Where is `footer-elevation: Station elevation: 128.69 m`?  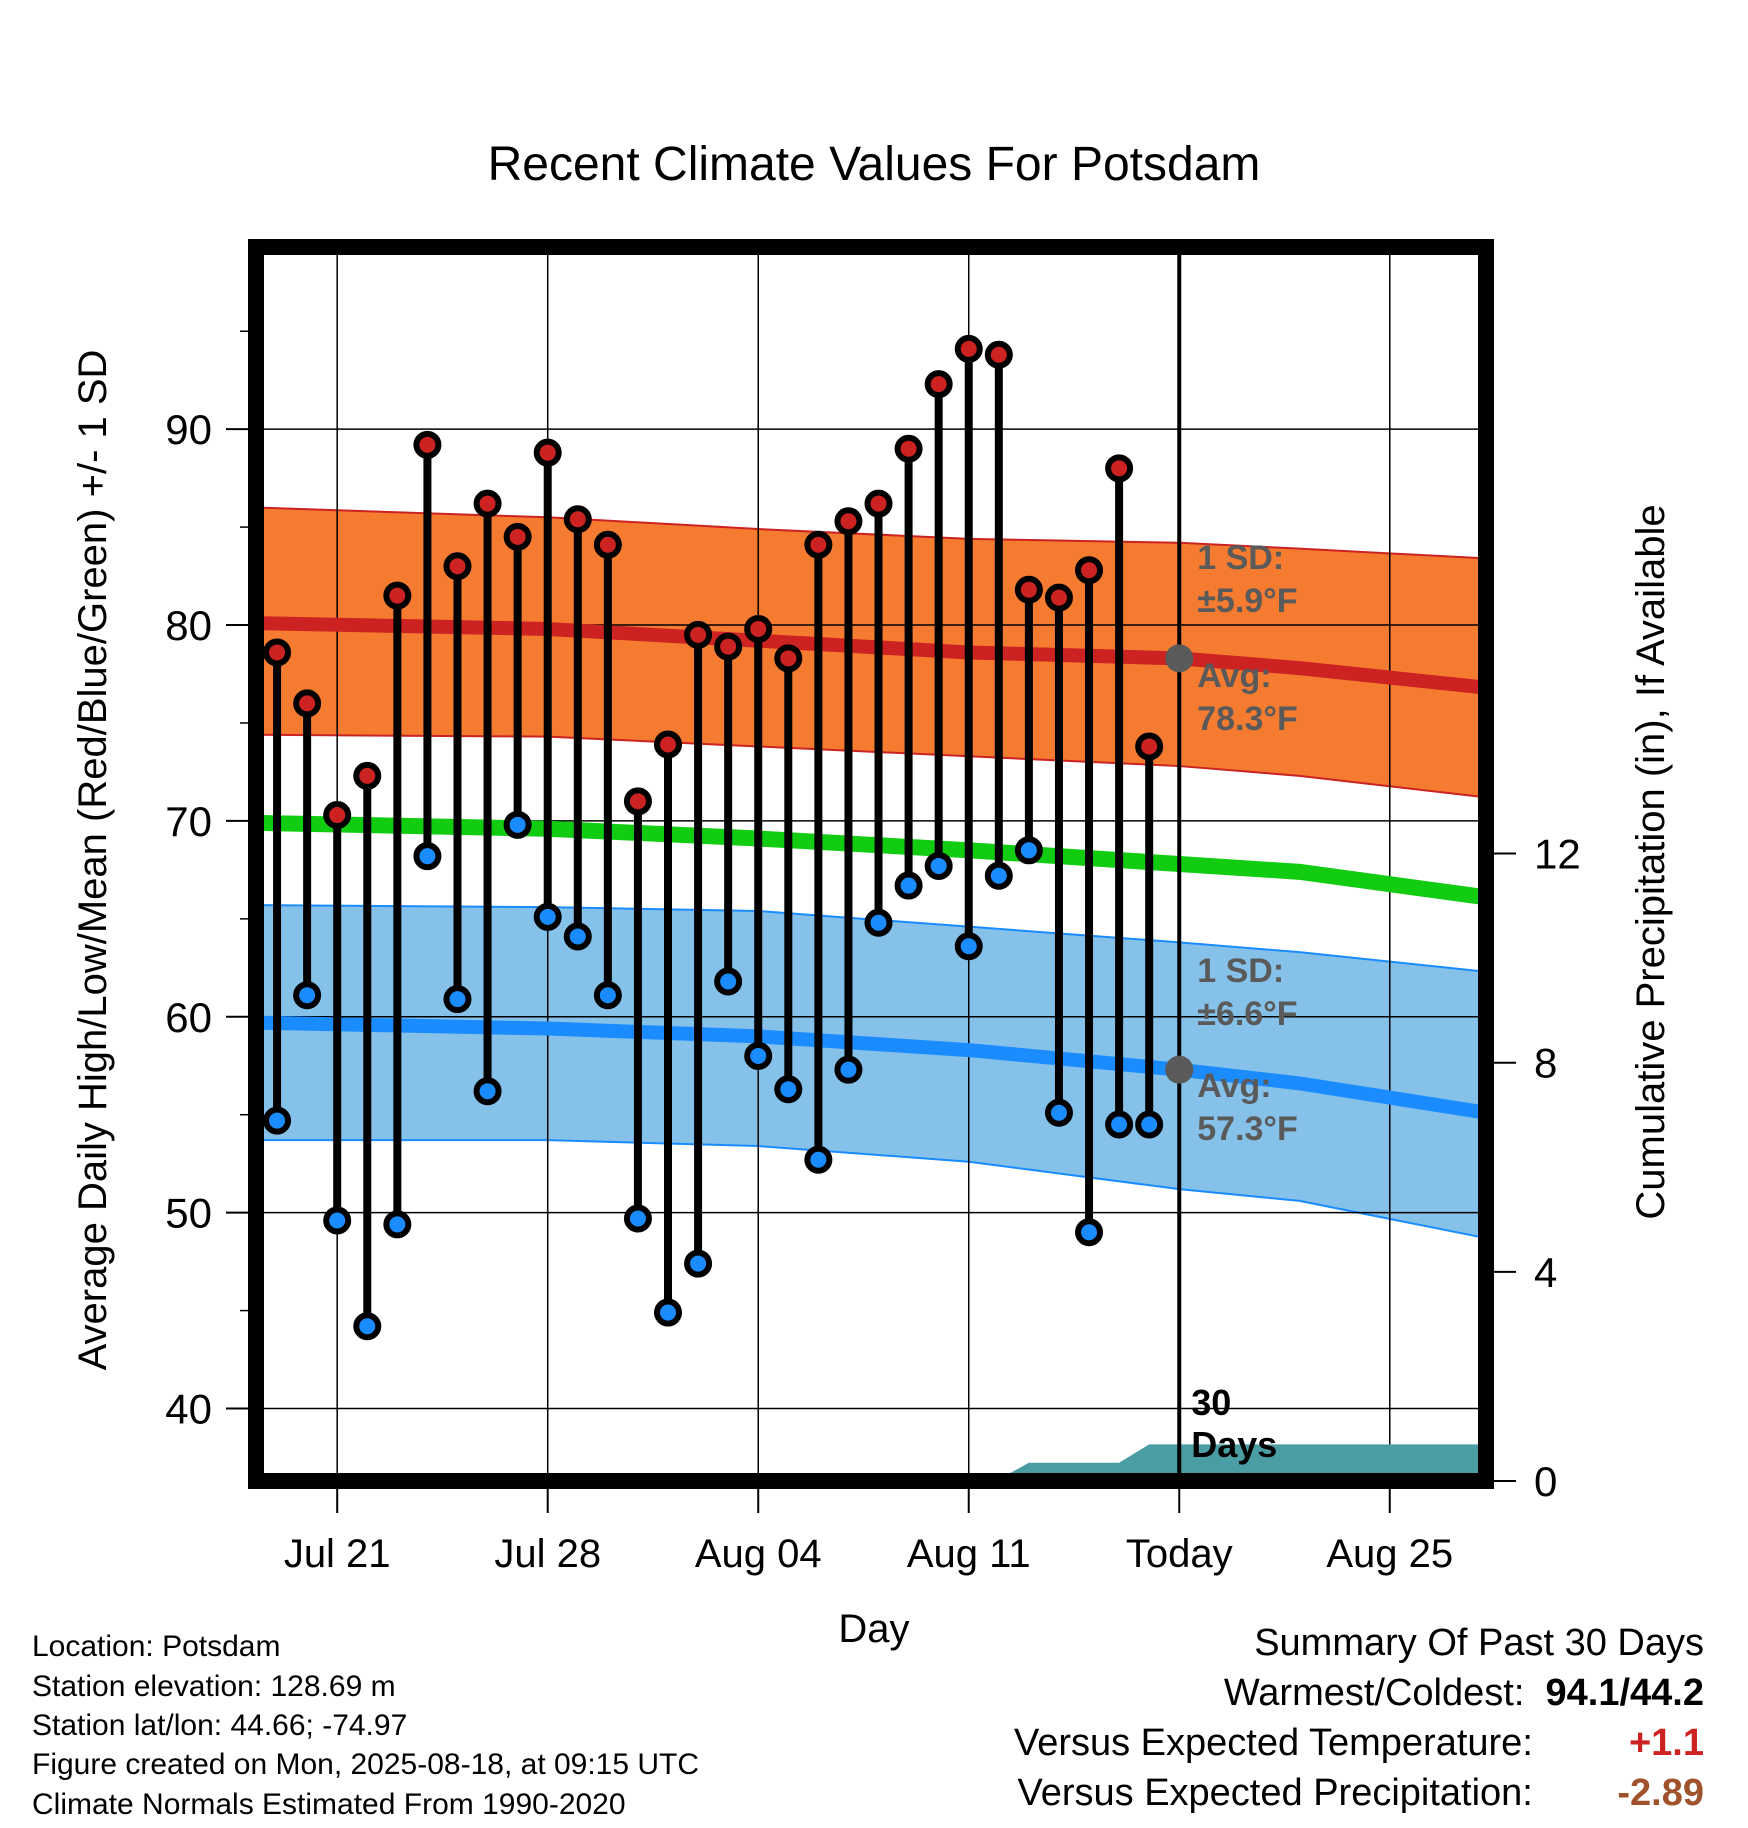 footer-elevation: Station elevation: 128.69 m is located at coordinates (214, 1686).